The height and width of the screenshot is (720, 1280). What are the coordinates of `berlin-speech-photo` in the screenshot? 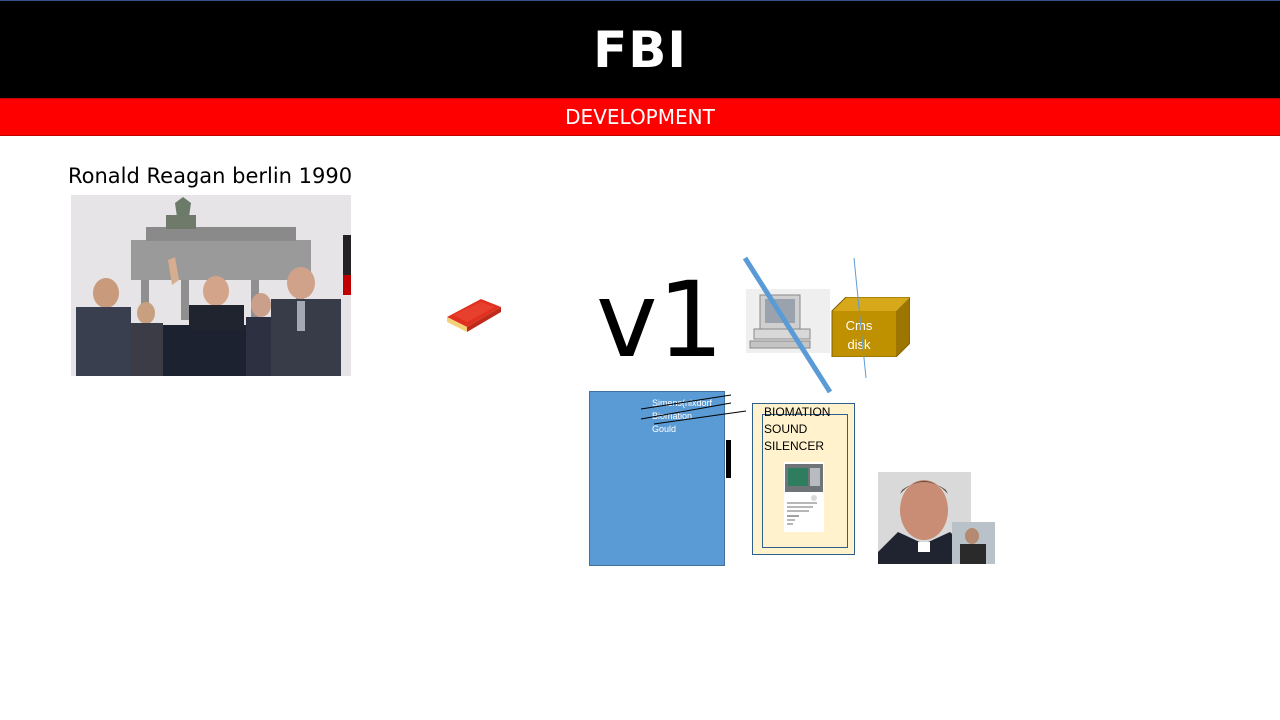 It's located at (211, 285).